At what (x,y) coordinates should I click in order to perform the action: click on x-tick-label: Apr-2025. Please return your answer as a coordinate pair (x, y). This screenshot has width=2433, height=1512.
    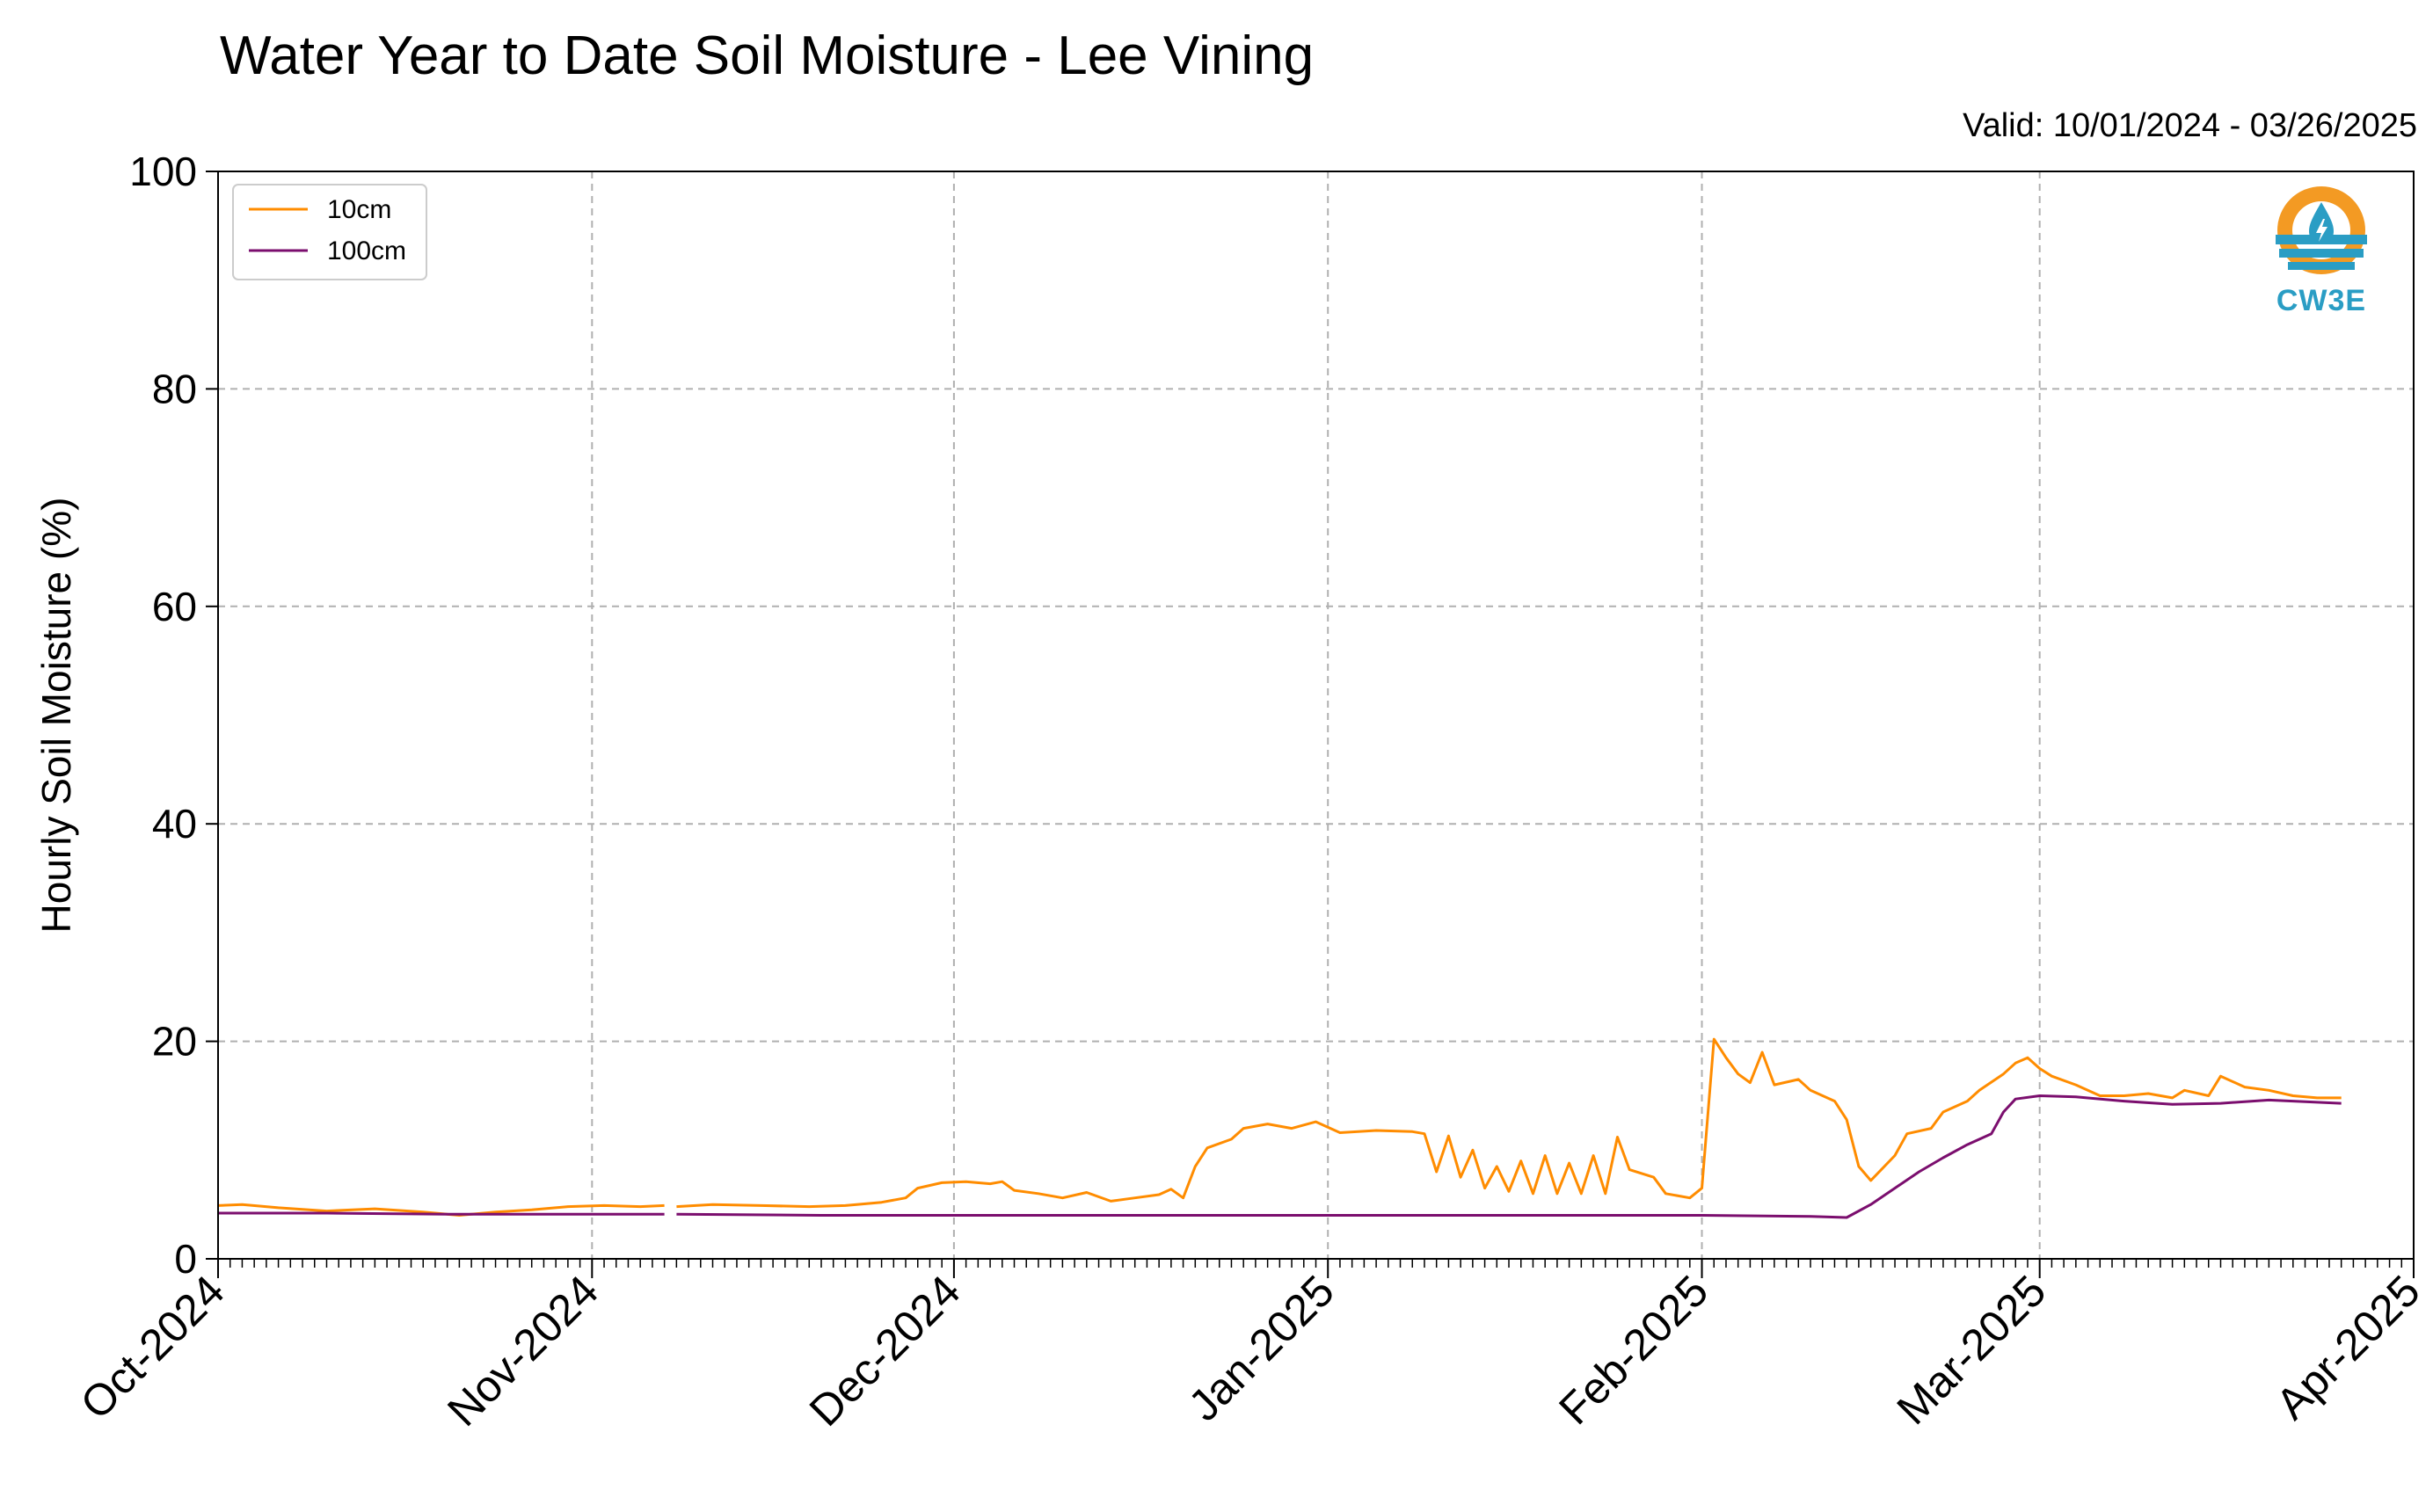
    Looking at the image, I should click on (2348, 1347).